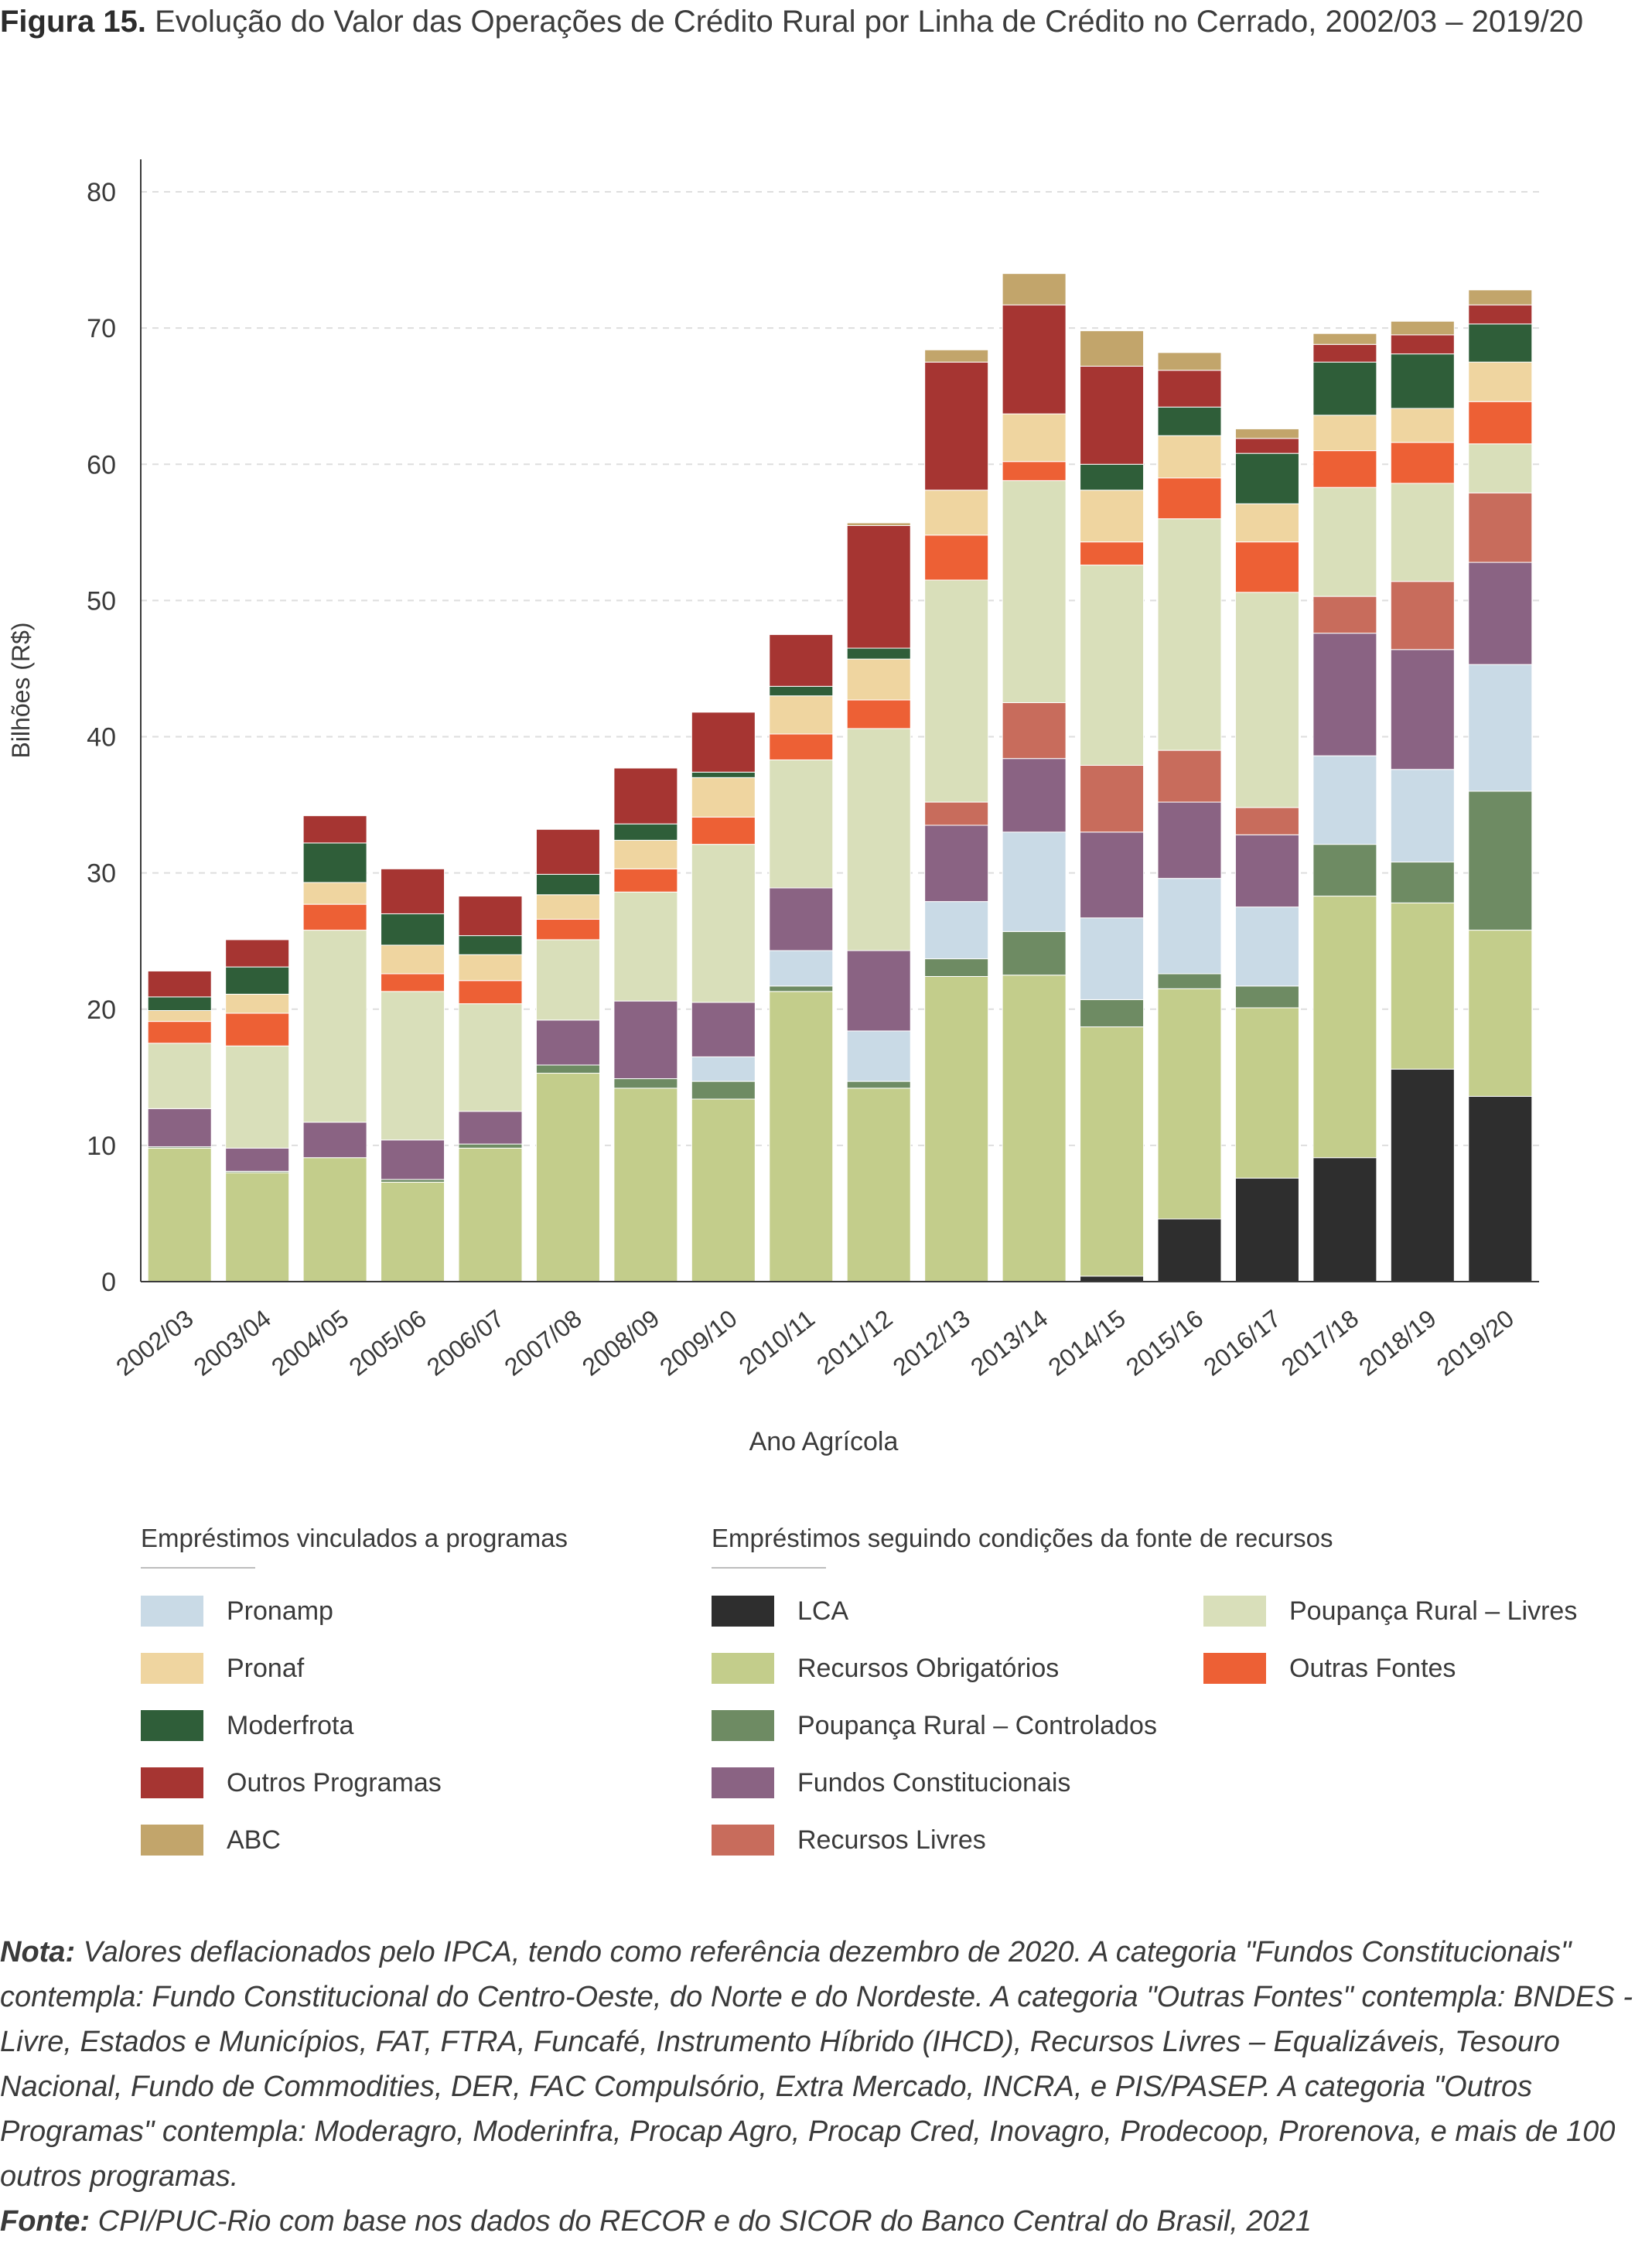 This screenshot has width=1652, height=2267. Describe the element at coordinates (854, 1342) in the screenshot. I see `x-tick-label: 2011/12` at that location.